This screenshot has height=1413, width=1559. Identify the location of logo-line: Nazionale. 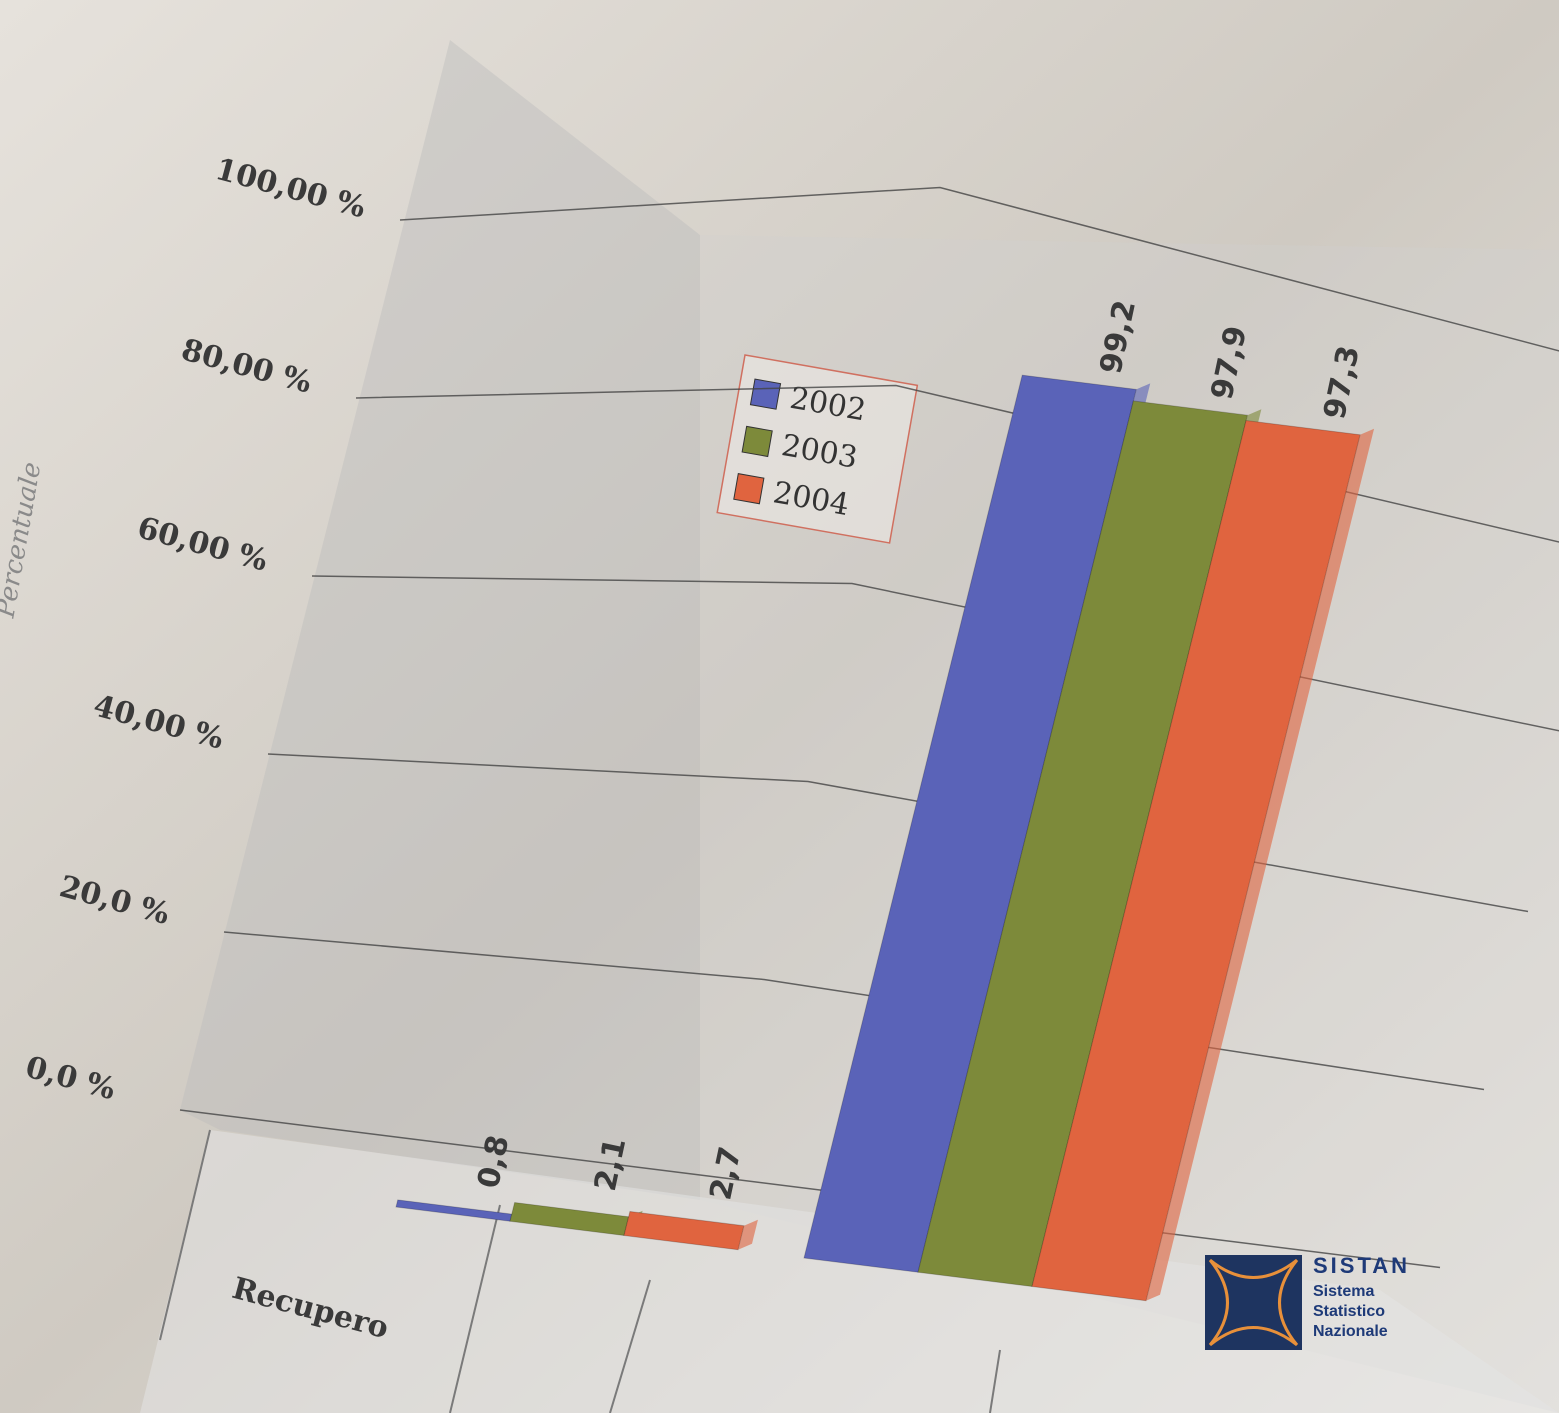
(1350, 1331).